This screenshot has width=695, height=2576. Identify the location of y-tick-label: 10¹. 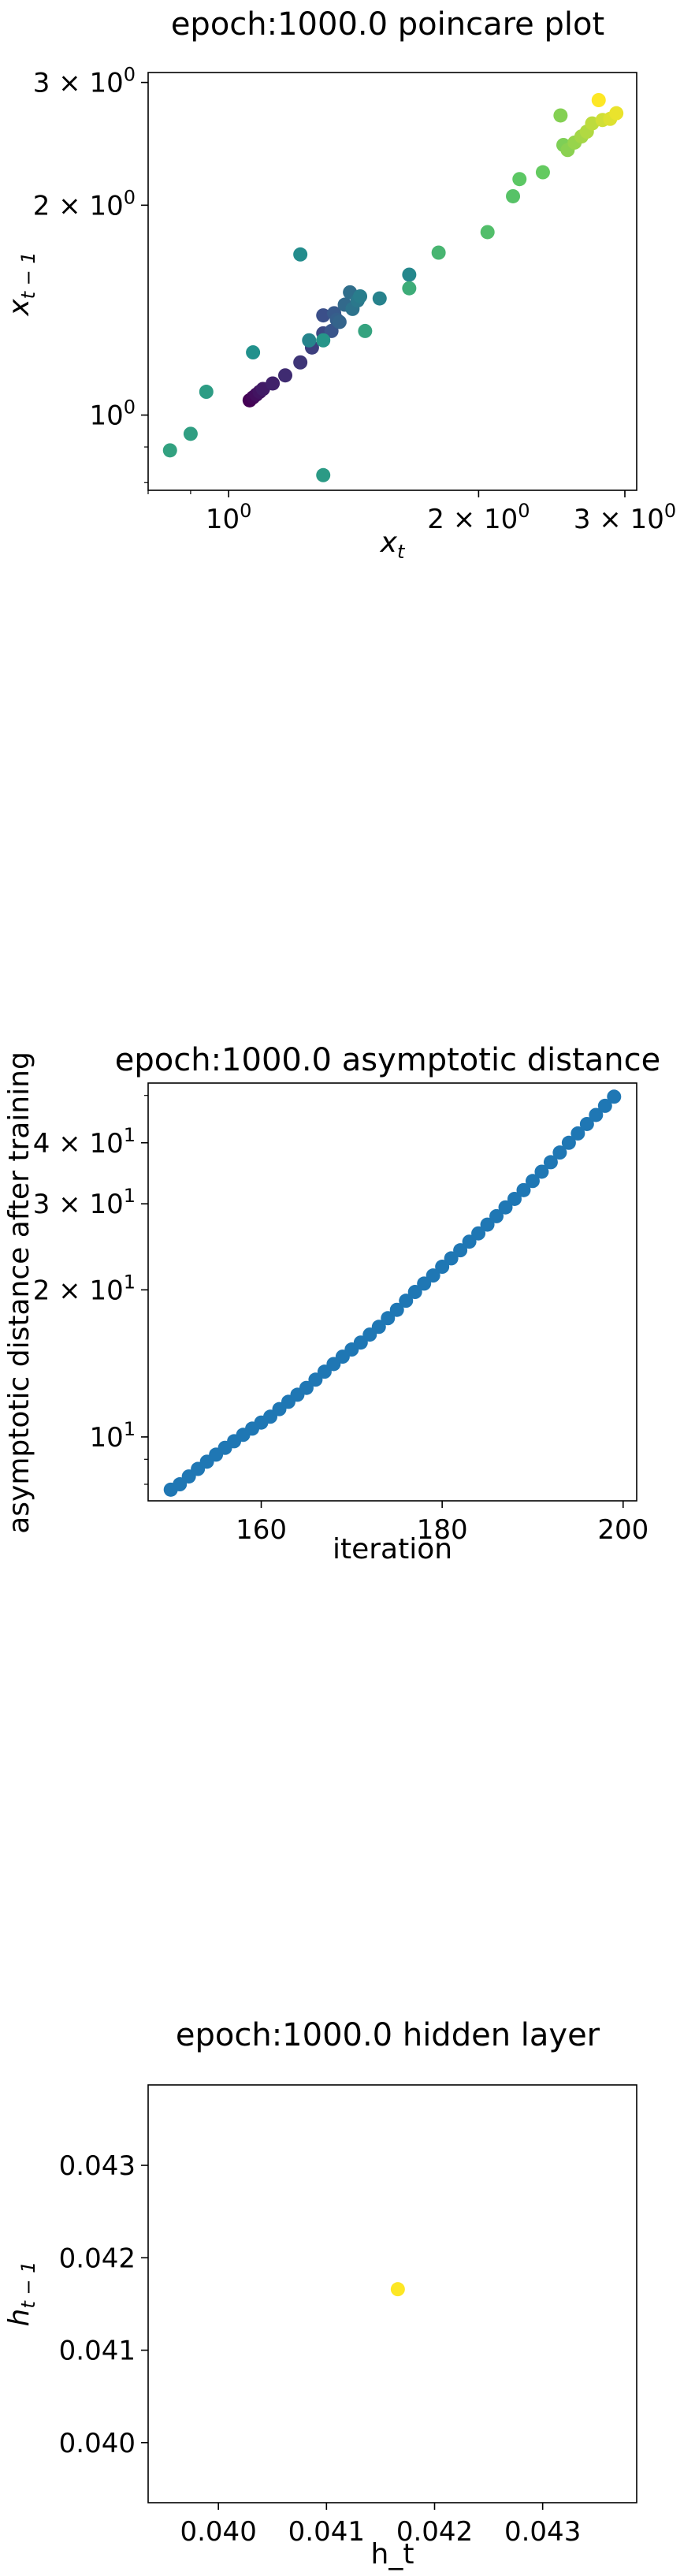
(112, 1436).